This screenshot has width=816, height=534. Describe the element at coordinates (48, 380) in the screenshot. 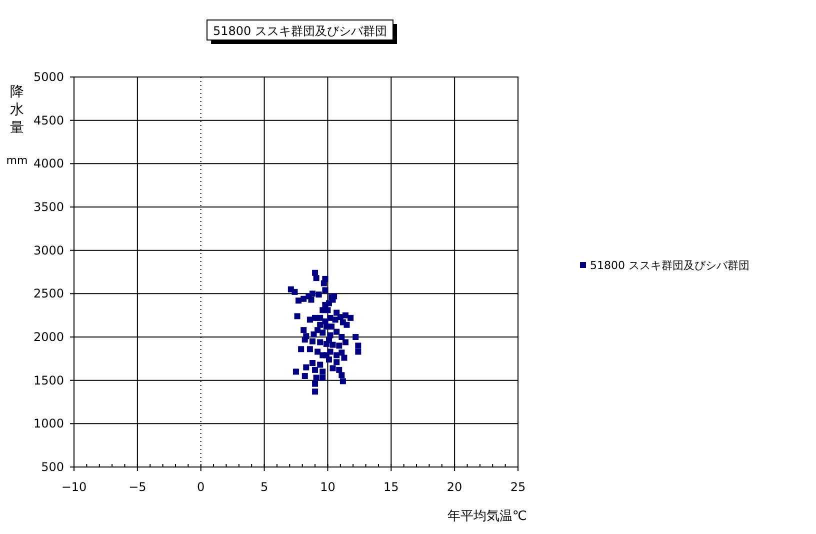

I see `y-tick-label: 1500` at that location.